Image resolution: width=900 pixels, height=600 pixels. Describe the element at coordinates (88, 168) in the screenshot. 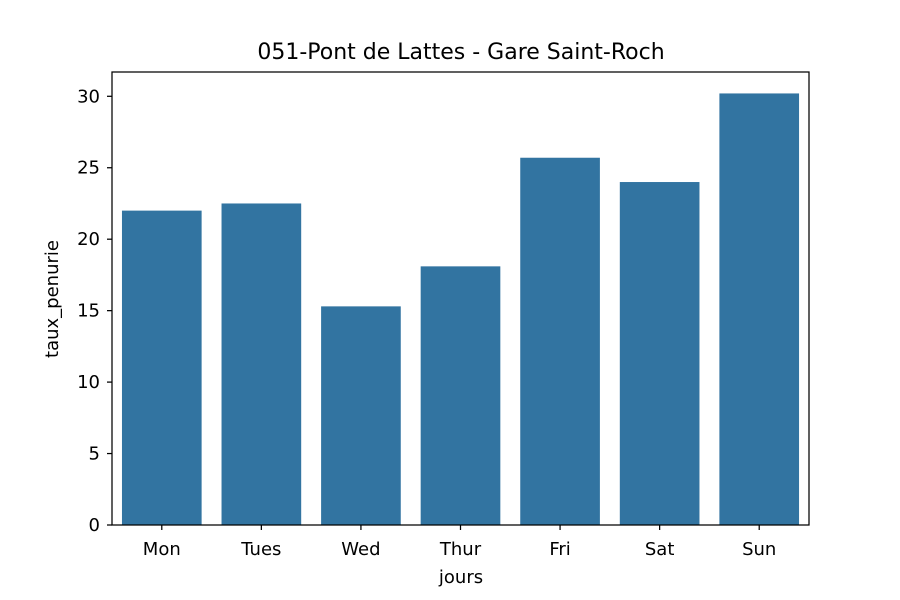

I see `y-tick-label: 25` at that location.